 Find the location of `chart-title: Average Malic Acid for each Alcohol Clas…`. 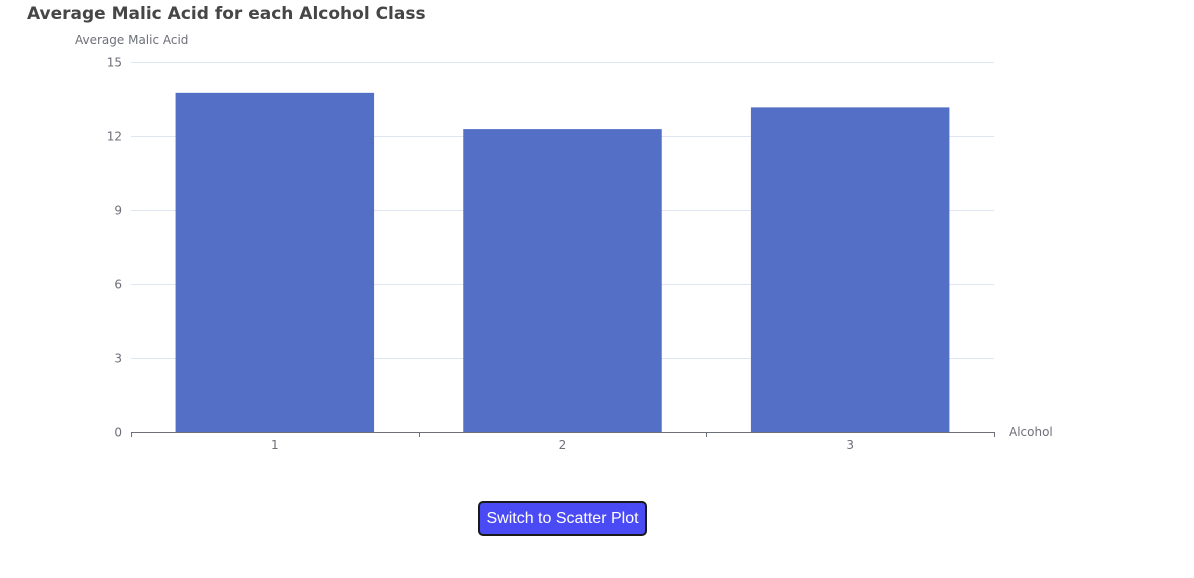

chart-title: Average Malic Acid for each Alcohol Clas… is located at coordinates (226, 14).